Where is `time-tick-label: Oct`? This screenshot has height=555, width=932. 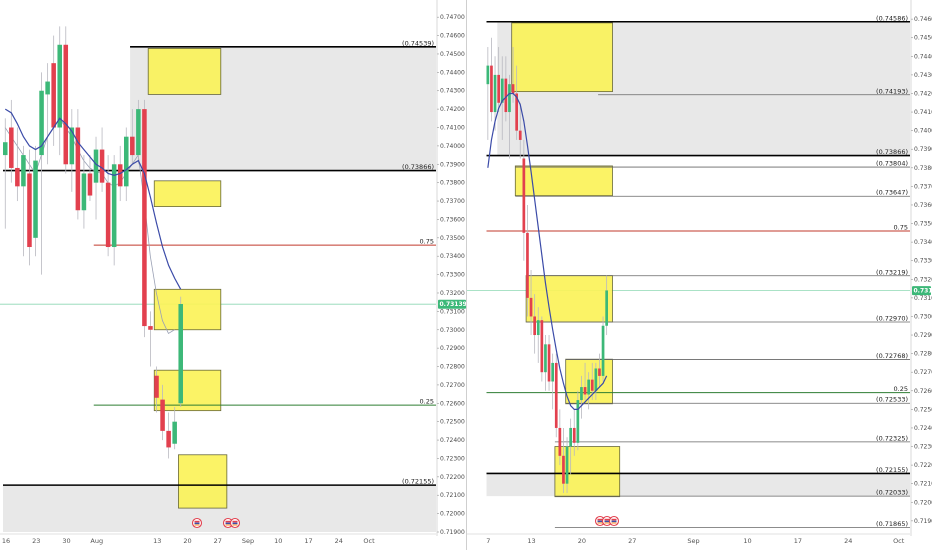
time-tick-label: Oct is located at coordinates (899, 541).